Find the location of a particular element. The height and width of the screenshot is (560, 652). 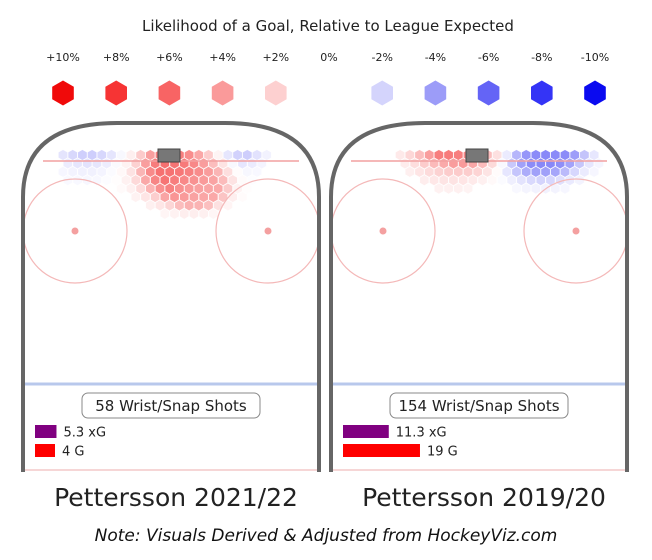

scale-label: -2% is located at coordinates (381, 57).